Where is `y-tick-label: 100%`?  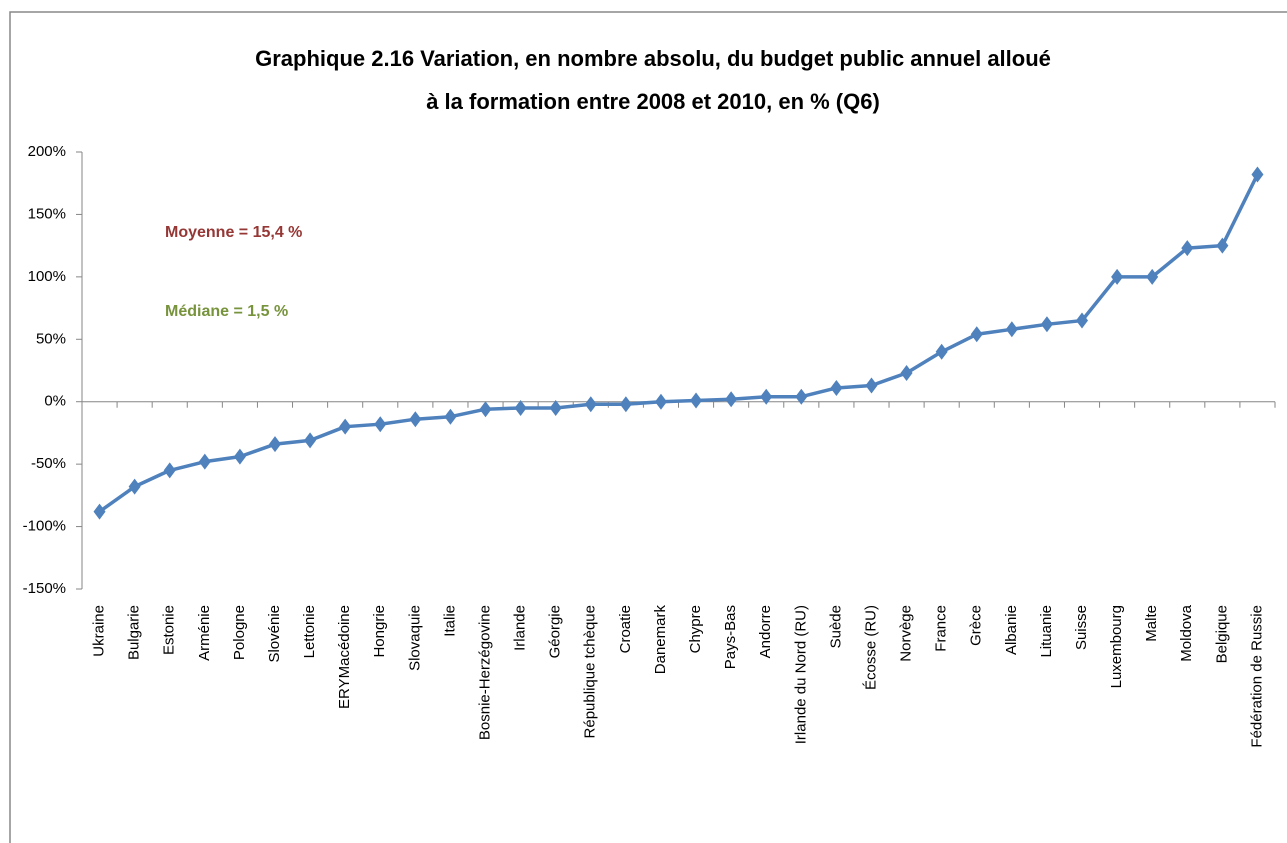
y-tick-label: 100% is located at coordinates (47, 276).